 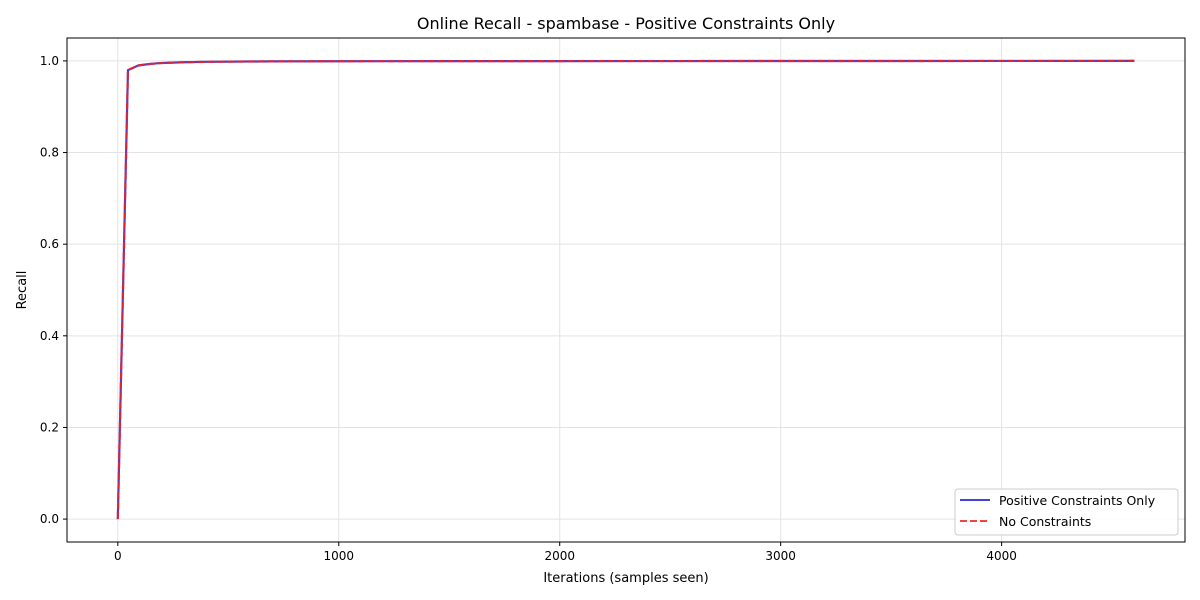 I want to click on x-tick-label: 1000, so click(x=338, y=556).